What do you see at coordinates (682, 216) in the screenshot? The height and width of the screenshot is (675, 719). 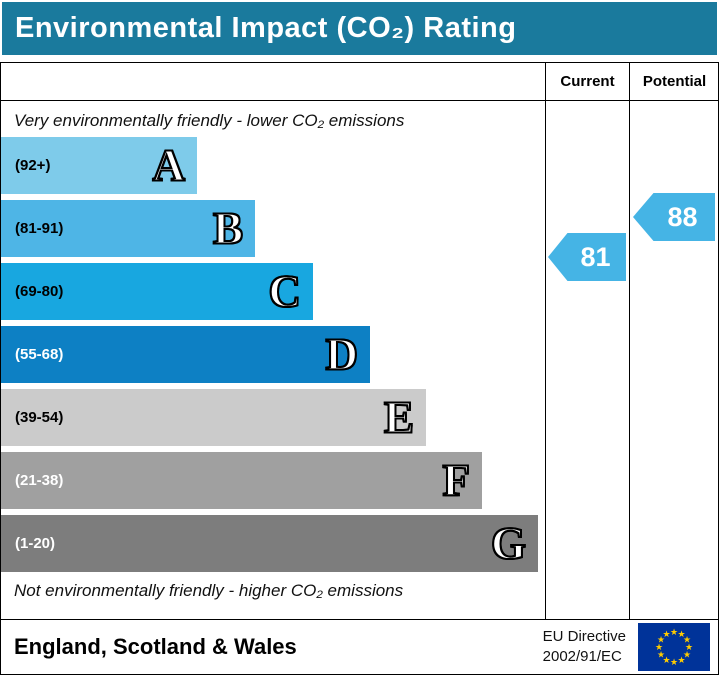 I see `potential-rating-value: 88` at bounding box center [682, 216].